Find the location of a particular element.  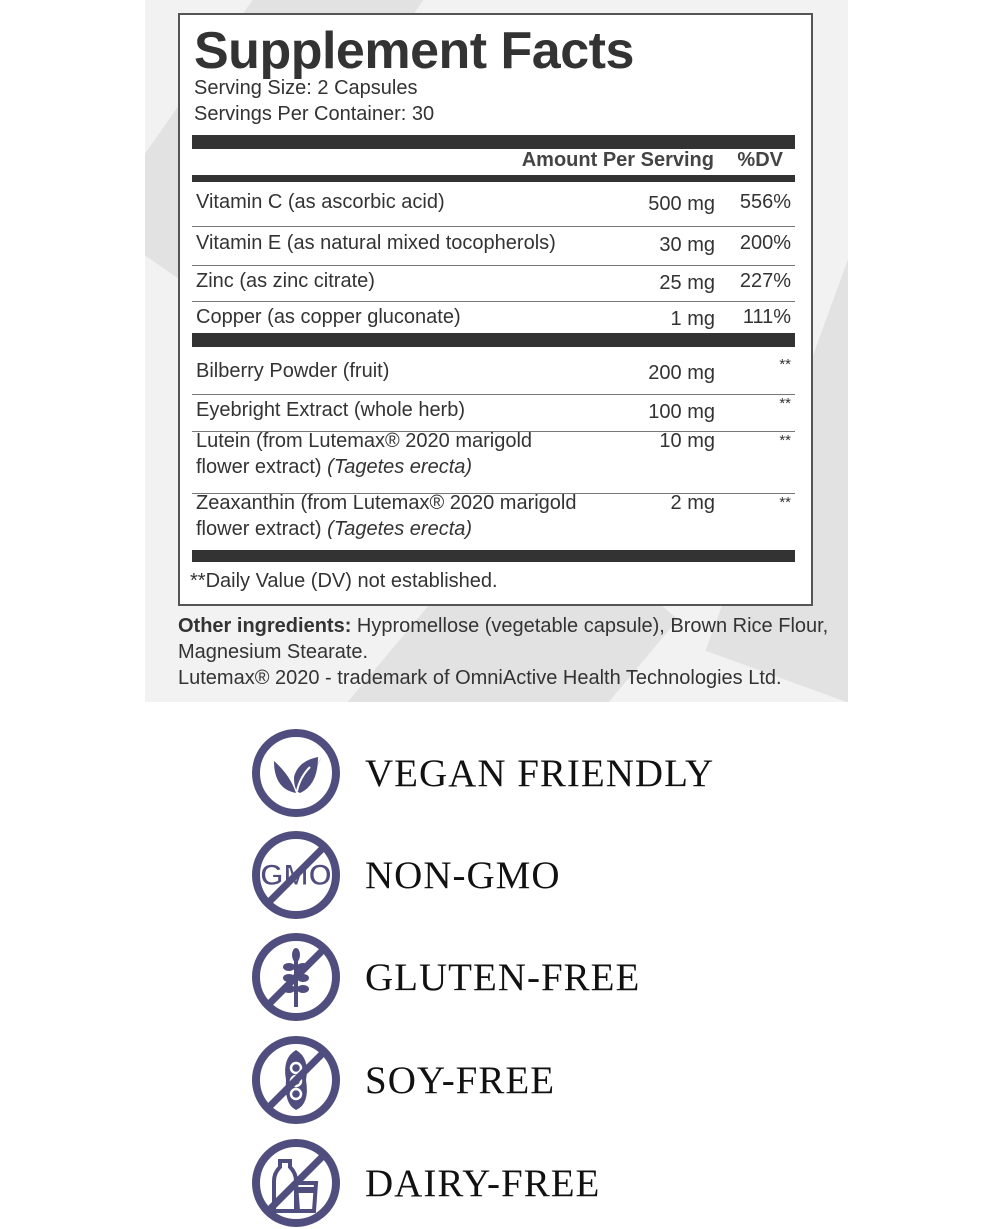

claim-label: DAIRY-FREE is located at coordinates (483, 1183).